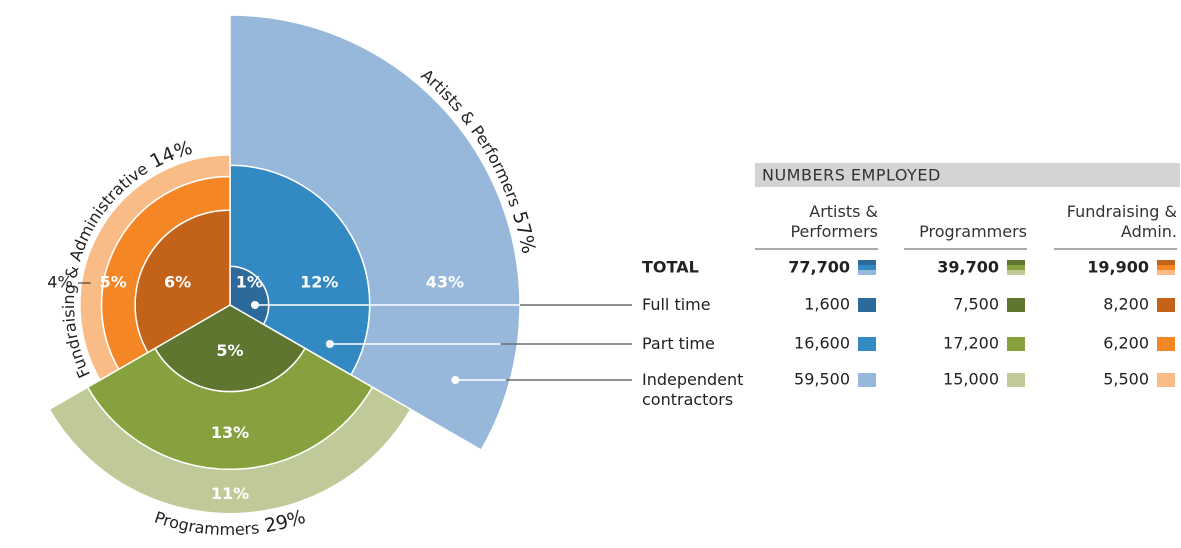  What do you see at coordinates (967, 175) in the screenshot?
I see `table-header-bar` at bounding box center [967, 175].